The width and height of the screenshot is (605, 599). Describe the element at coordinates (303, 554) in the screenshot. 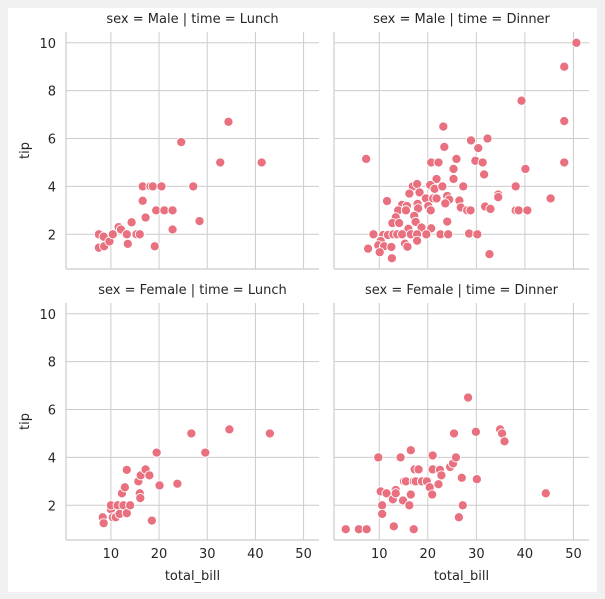

I see `x-tick-label: 50` at that location.